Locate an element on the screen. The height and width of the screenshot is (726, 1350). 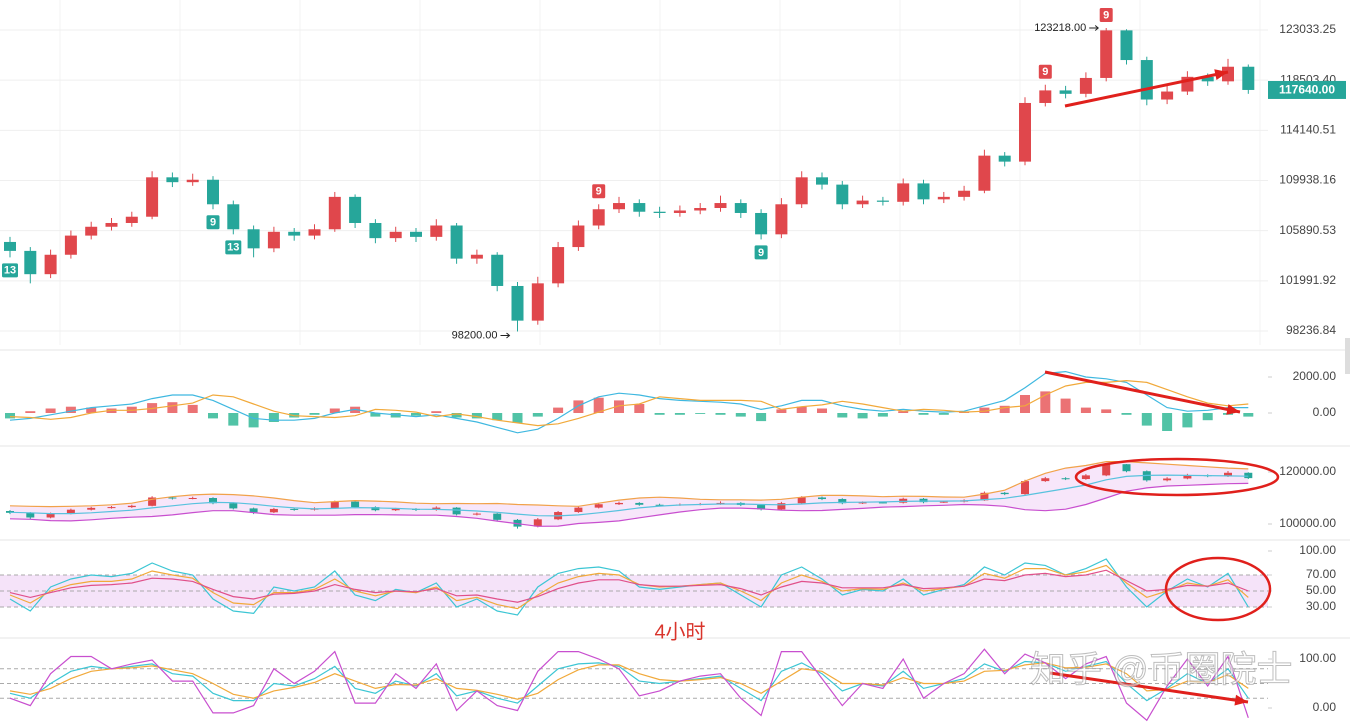
price-annotation: 123218.00 is located at coordinates (1060, 28).